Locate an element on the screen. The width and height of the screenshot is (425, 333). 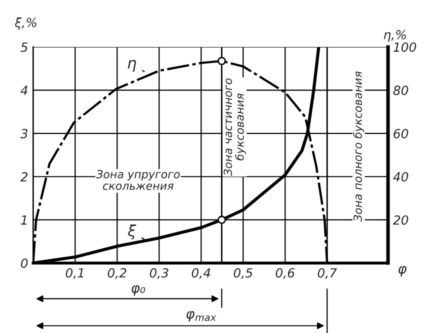
y2-tick-label: 40 is located at coordinates (400, 177).